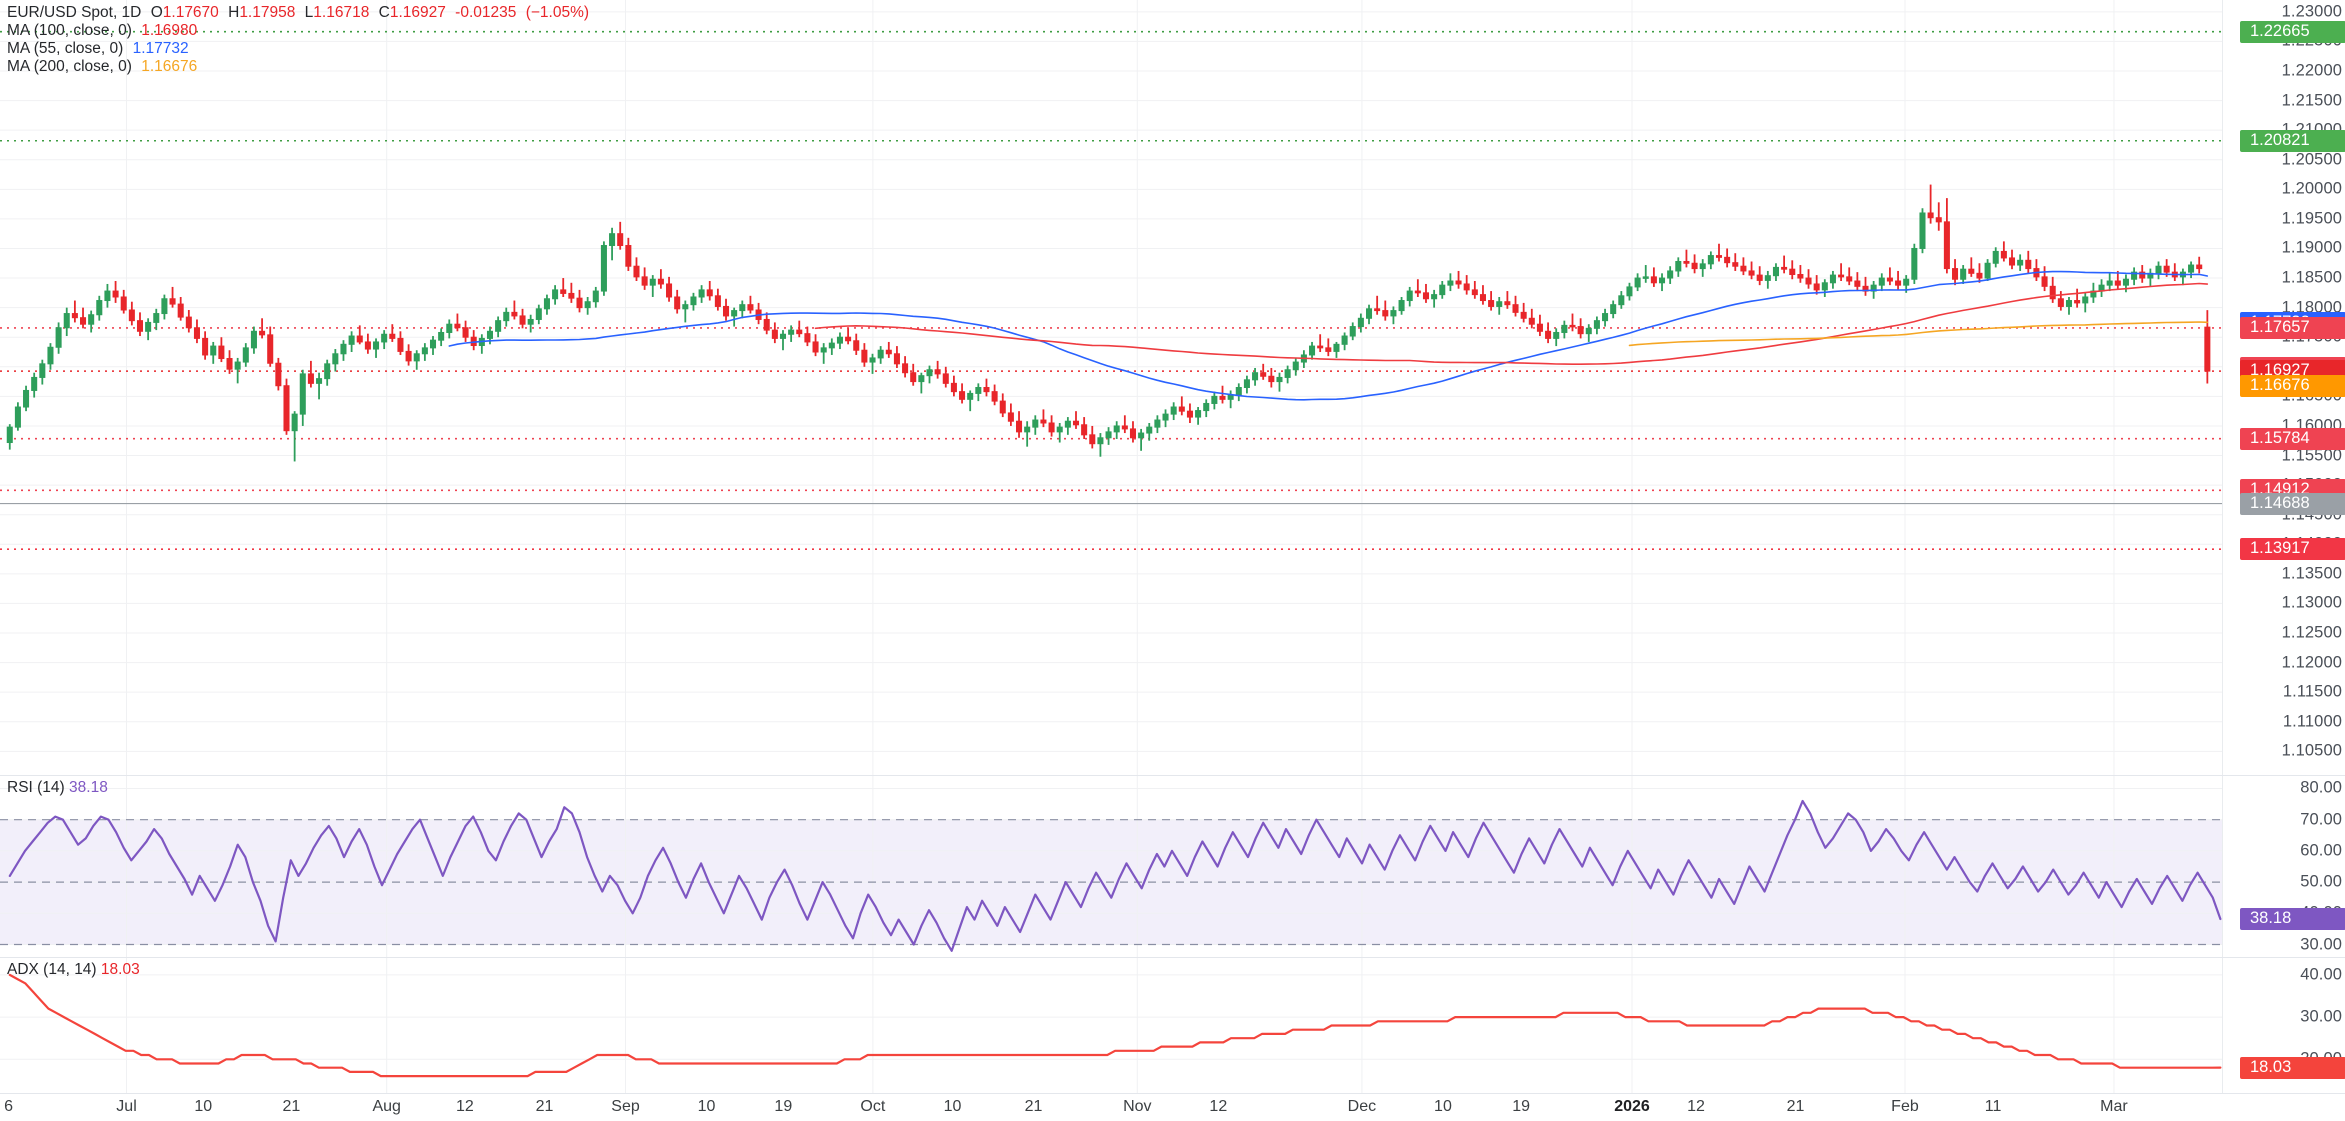 The height and width of the screenshot is (1121, 2345). What do you see at coordinates (2321, 787) in the screenshot?
I see `rsi-tick-label: 80.00` at bounding box center [2321, 787].